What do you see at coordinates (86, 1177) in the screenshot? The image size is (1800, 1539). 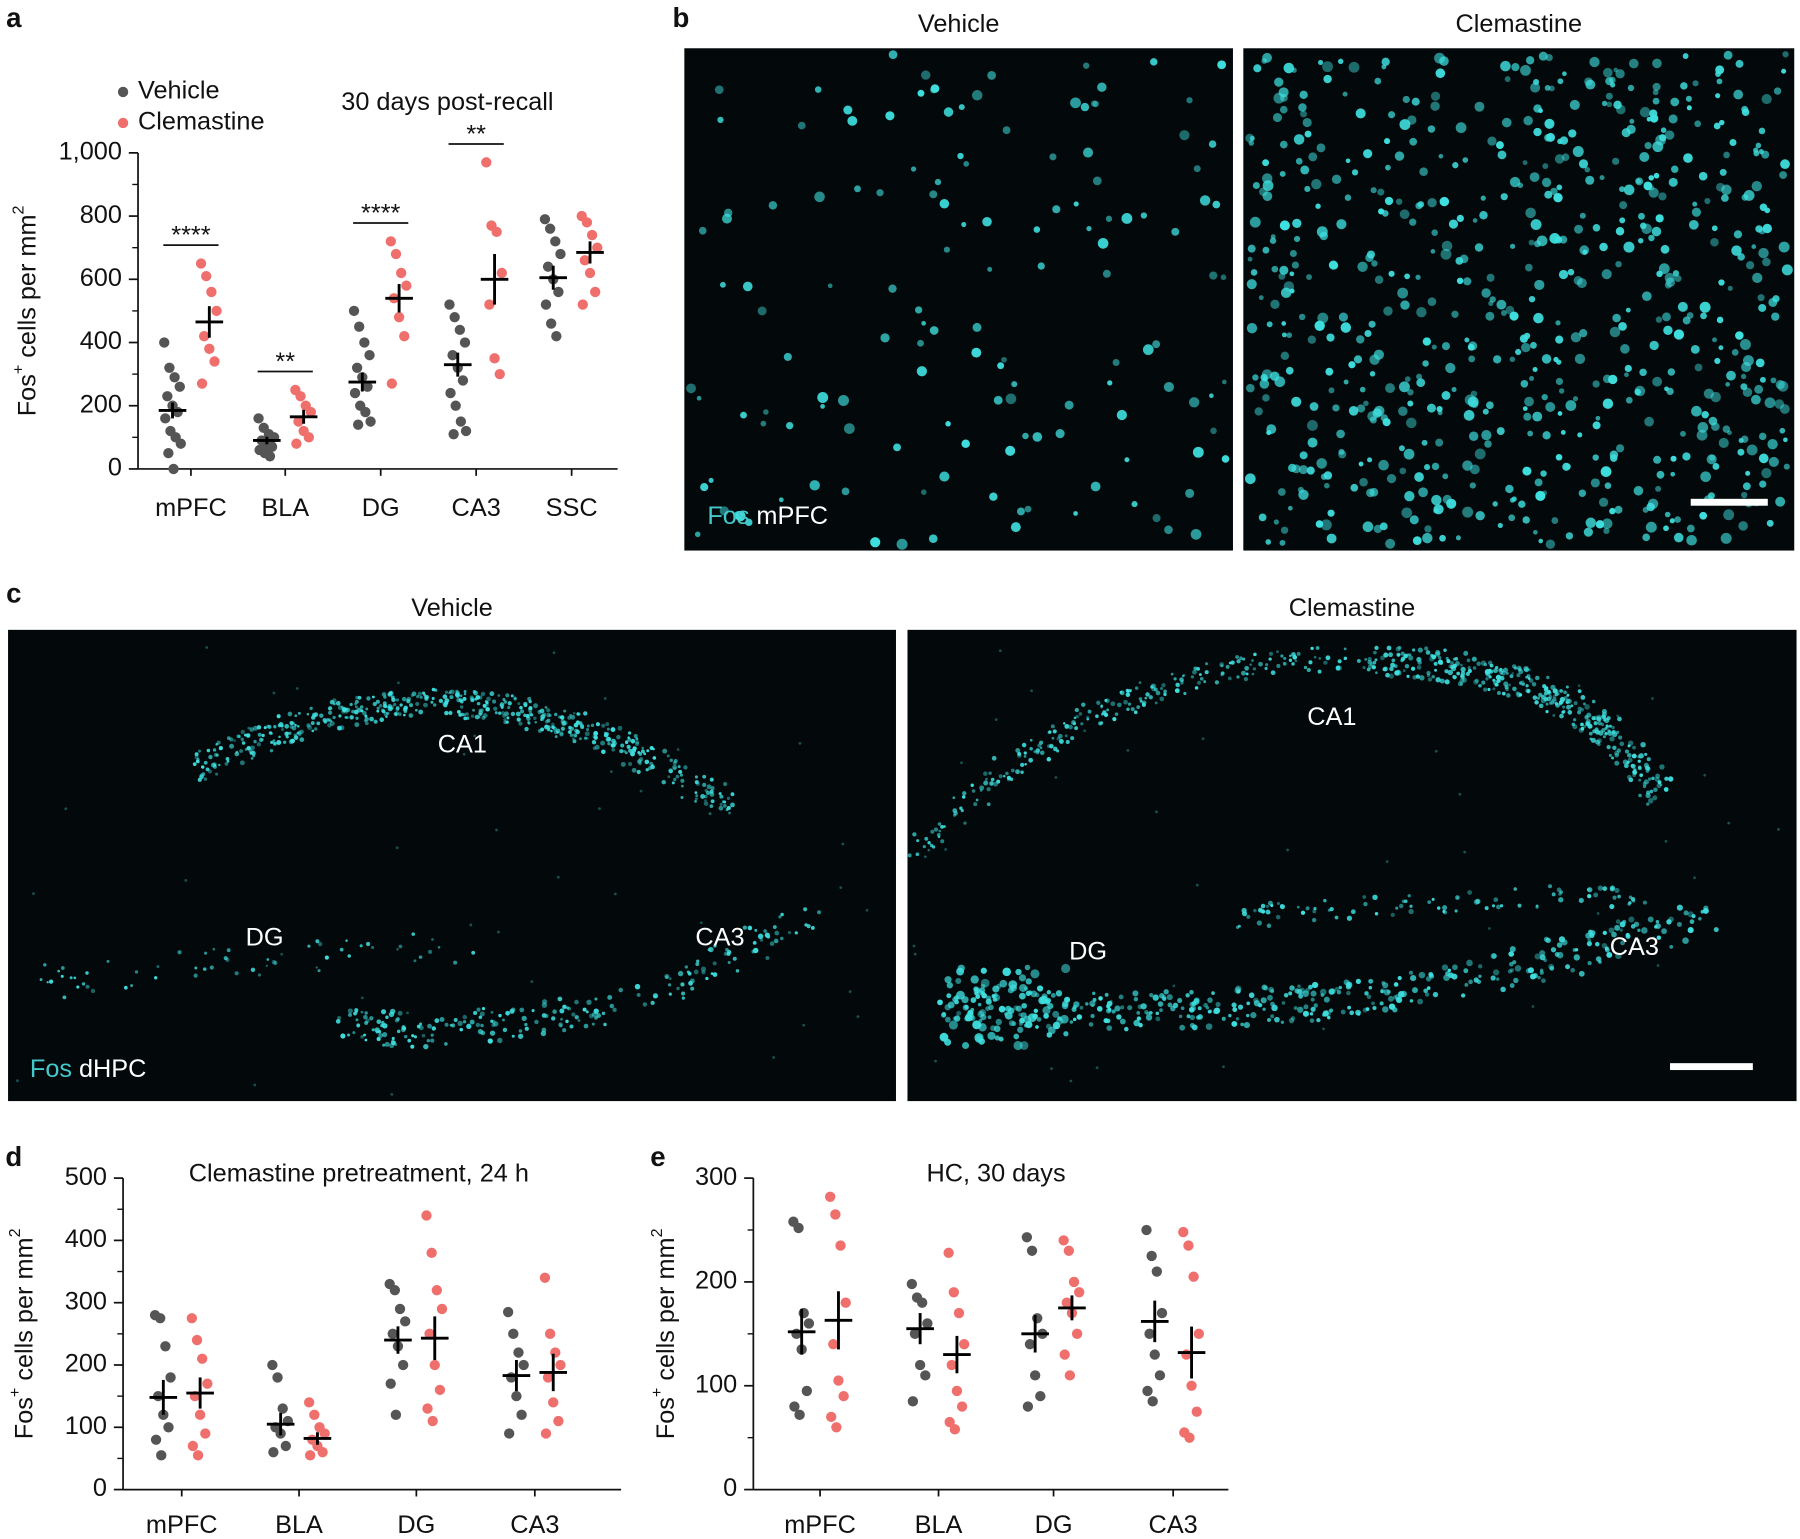 I see `y-tick-label: 500` at bounding box center [86, 1177].